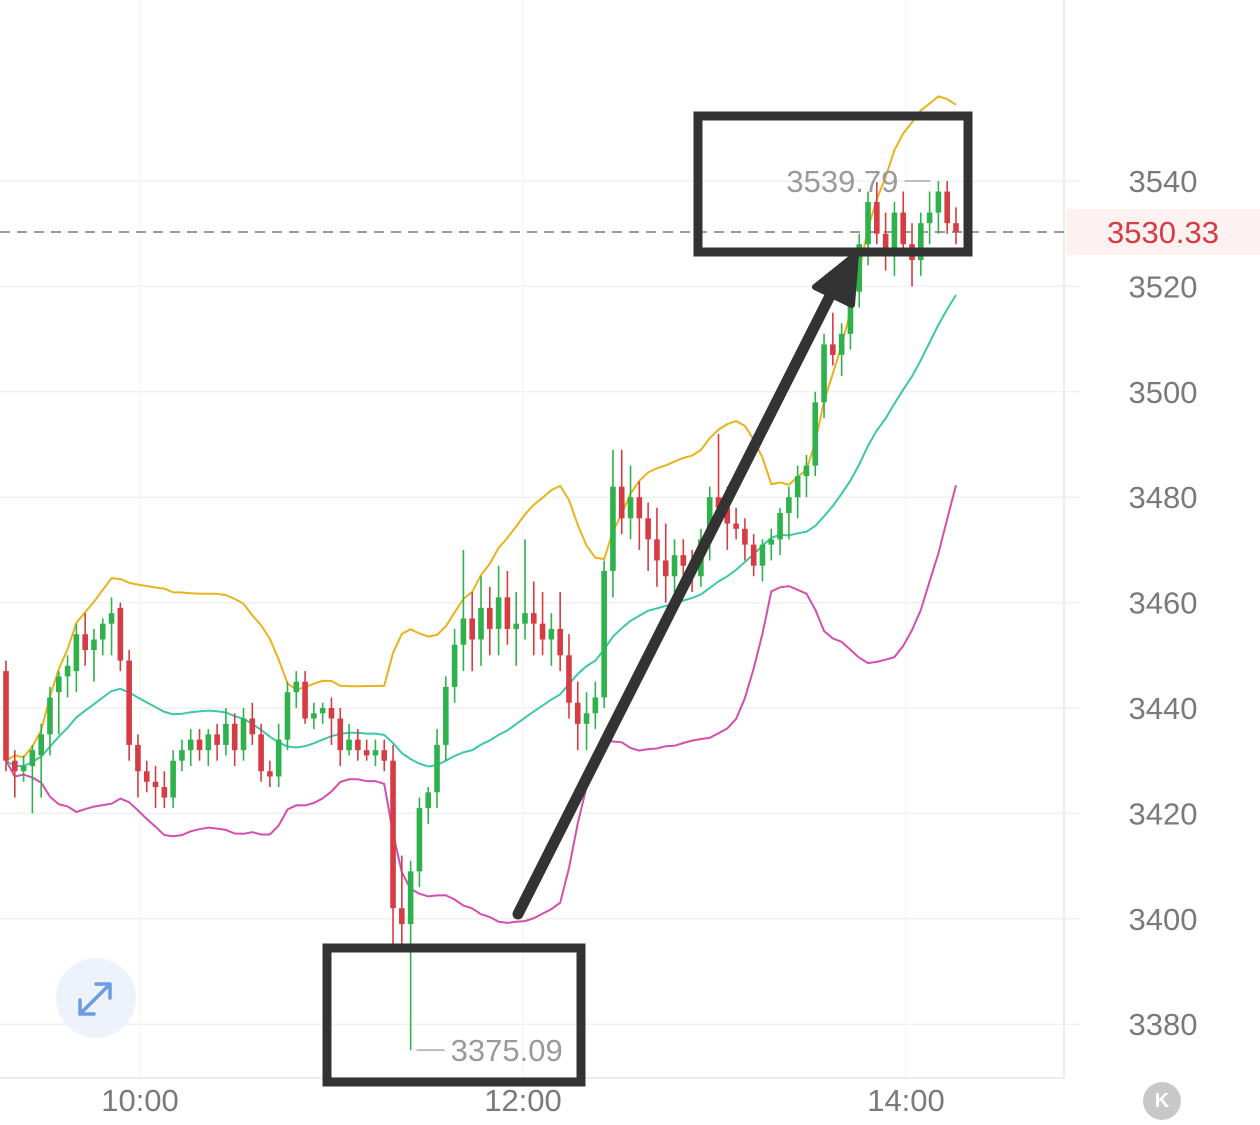  What do you see at coordinates (1163, 813) in the screenshot?
I see `y-tick-label: 3420` at bounding box center [1163, 813].